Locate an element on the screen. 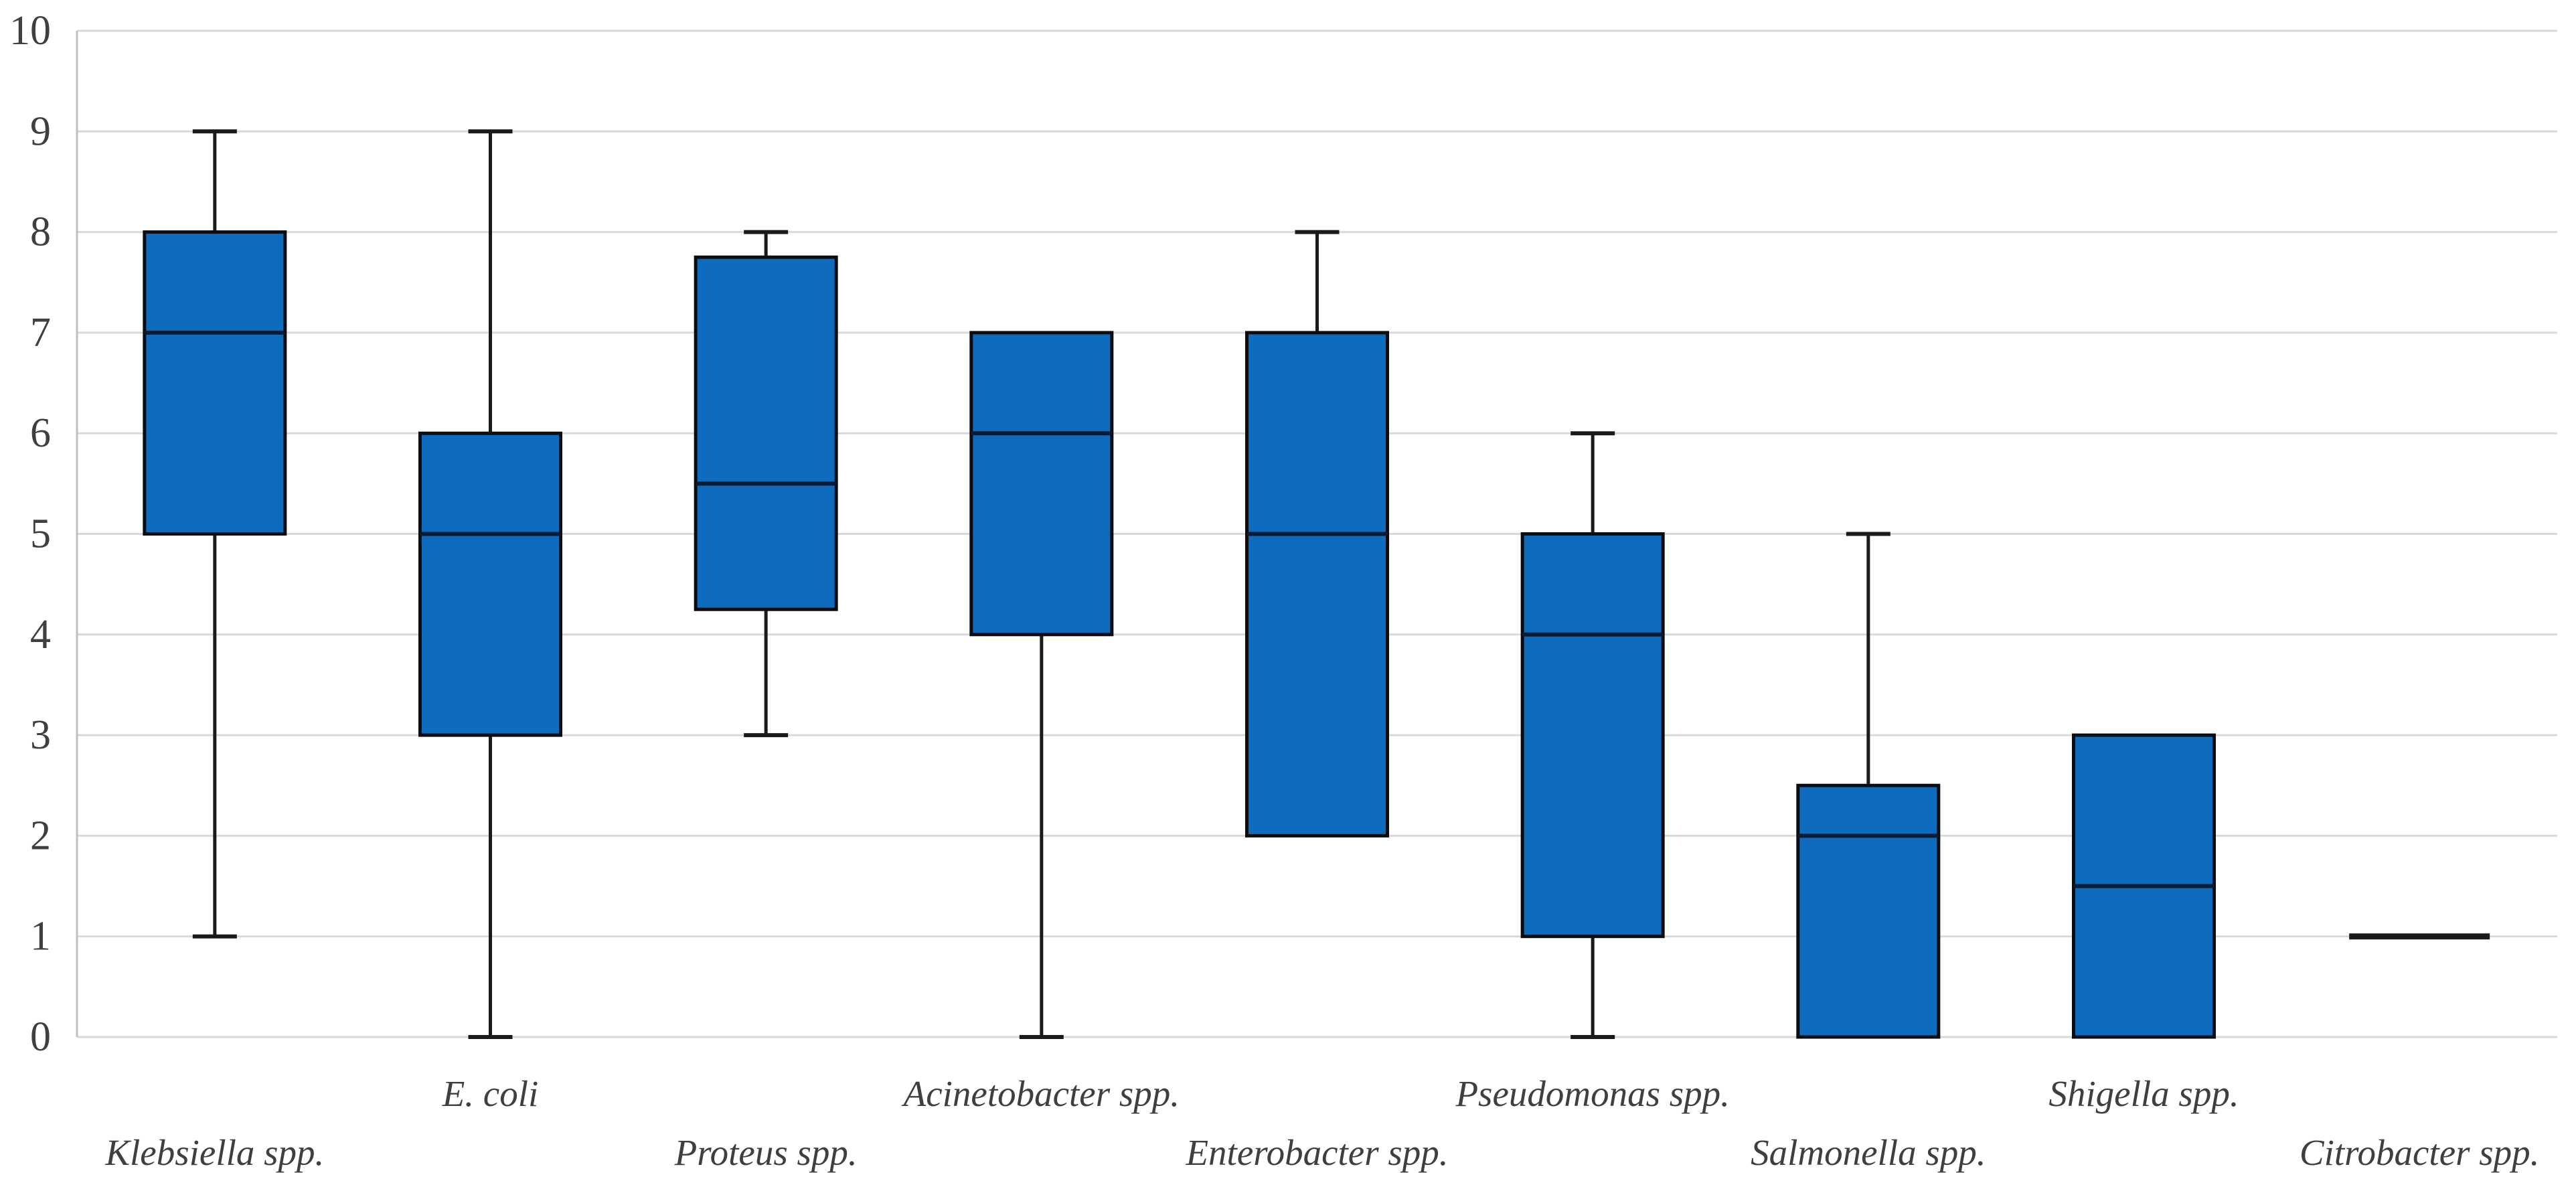 This screenshot has height=1191, width=2576. box-salmonella-spp is located at coordinates (1868, 911).